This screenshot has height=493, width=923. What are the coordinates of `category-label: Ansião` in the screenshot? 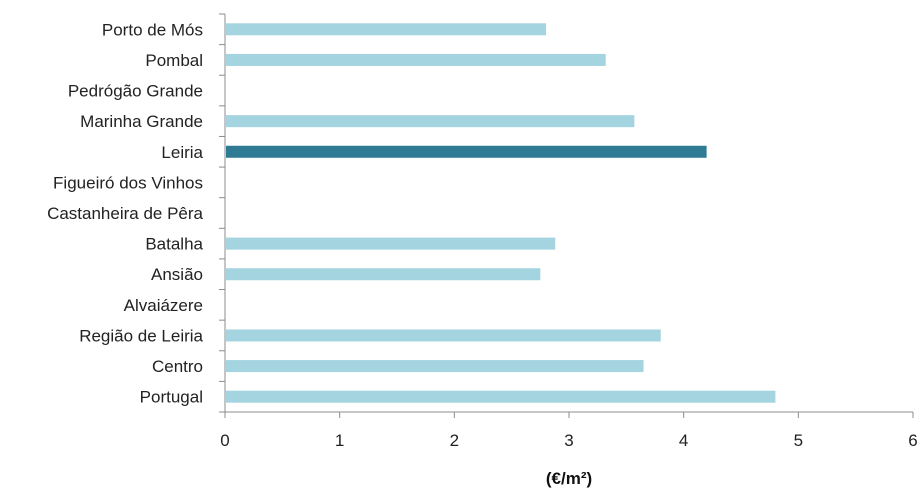 It's located at (177, 274).